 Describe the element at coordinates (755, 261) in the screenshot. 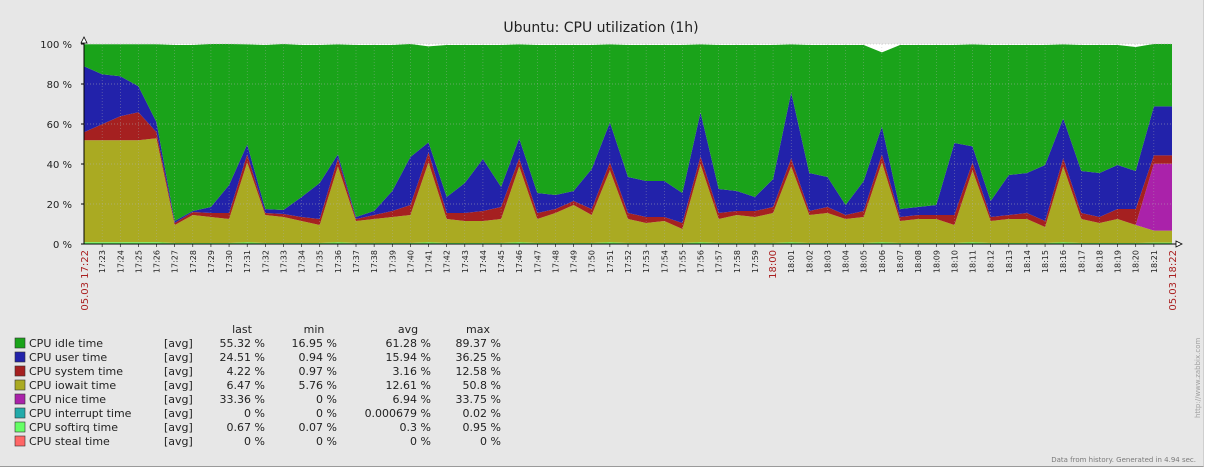

I see `x-tick-label: 17:59` at that location.